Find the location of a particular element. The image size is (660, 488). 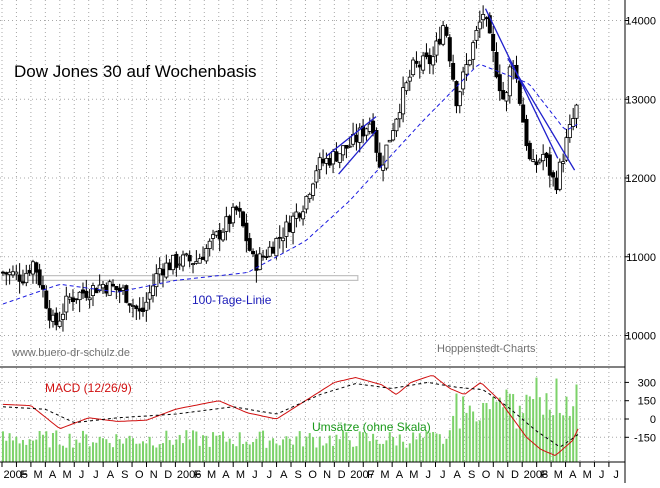

month-tick-label: N is located at coordinates (501, 475).